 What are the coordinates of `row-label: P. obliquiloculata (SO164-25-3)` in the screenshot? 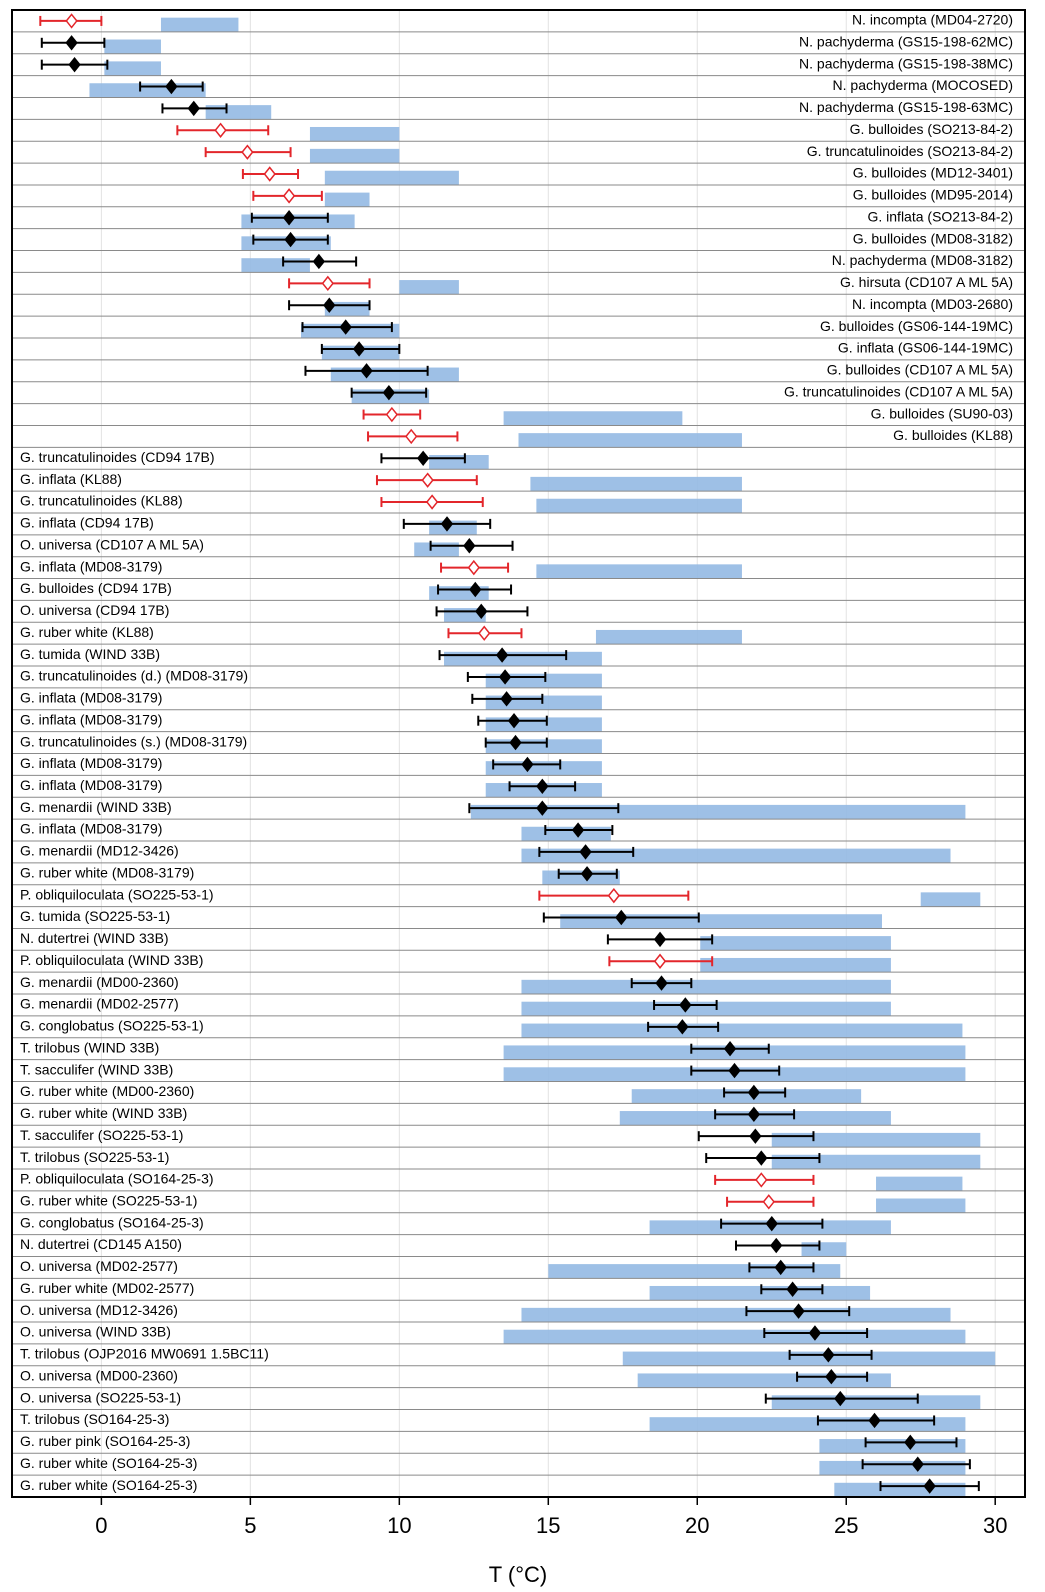 It's located at (117, 1179).